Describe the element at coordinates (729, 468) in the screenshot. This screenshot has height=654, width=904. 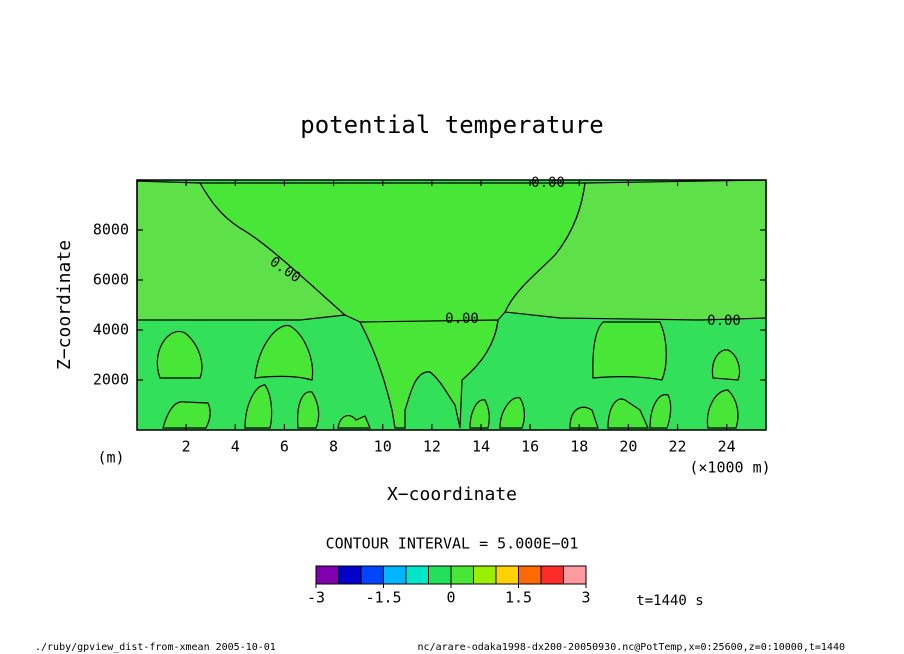
I see `x-axis-unit: (×1000 m)` at that location.